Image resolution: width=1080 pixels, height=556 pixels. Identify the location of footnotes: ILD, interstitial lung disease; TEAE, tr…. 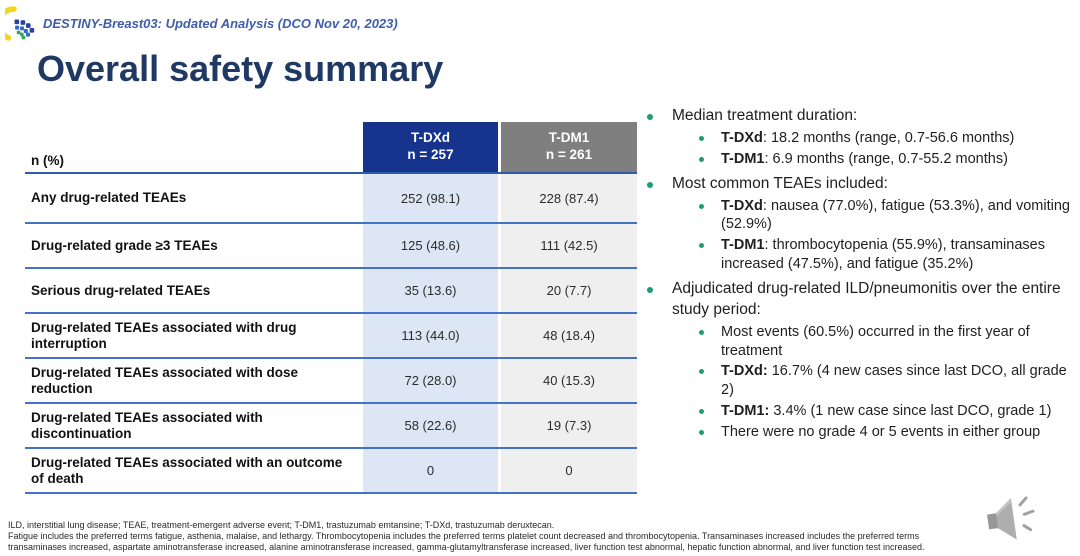
(541, 536).